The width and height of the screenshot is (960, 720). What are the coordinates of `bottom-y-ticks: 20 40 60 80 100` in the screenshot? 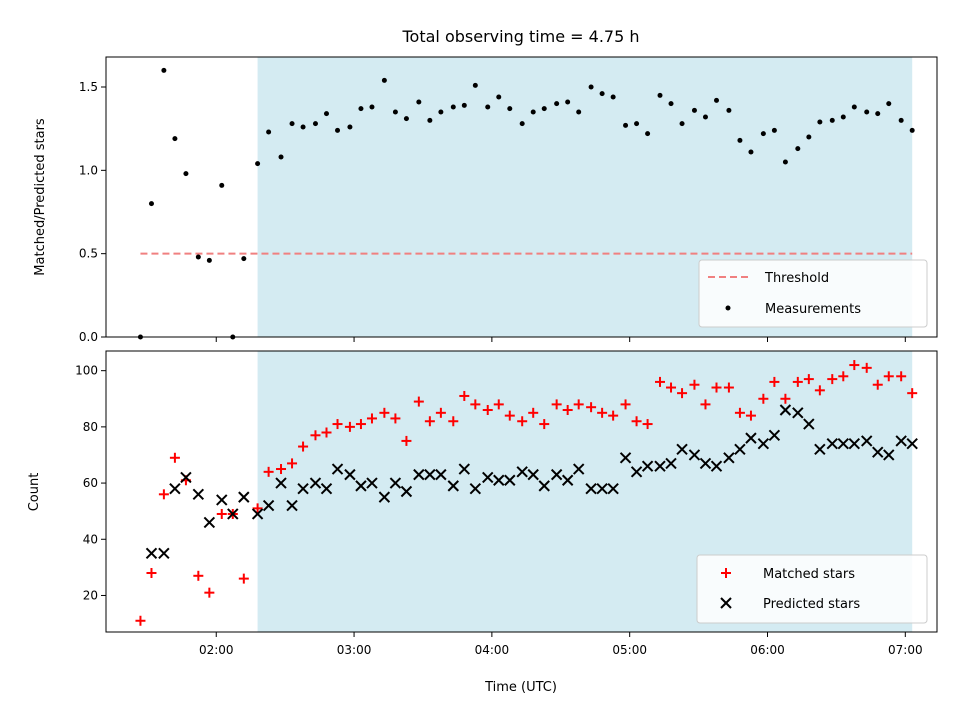 It's located at (90, 483).